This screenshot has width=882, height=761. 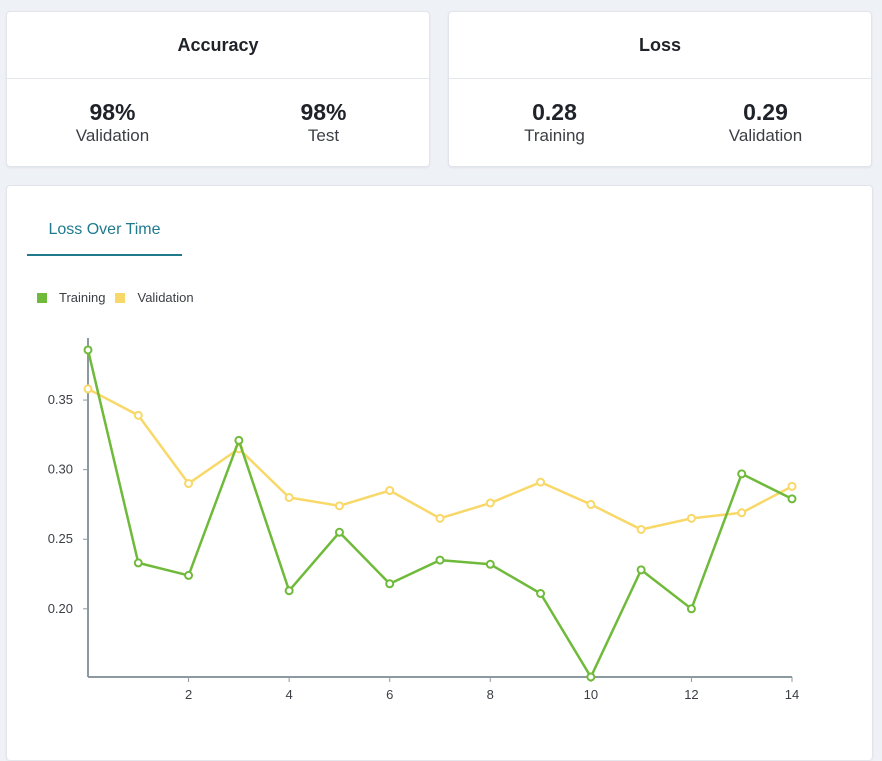 I want to click on x-tick-label: 4, so click(x=289, y=694).